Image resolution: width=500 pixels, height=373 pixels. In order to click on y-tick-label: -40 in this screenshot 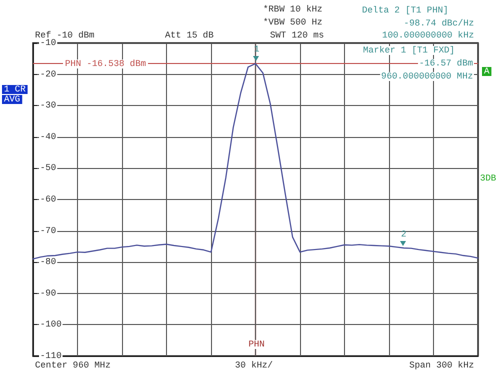, I will do `click(48, 137)`.